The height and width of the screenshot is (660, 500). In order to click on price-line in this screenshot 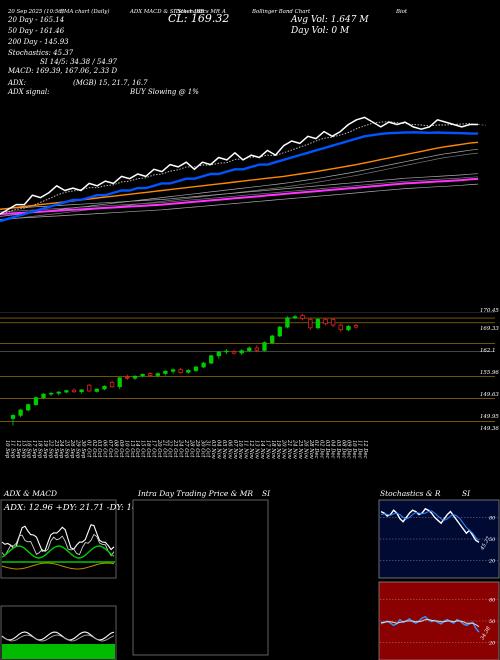, I will do `click(239, 165)`.